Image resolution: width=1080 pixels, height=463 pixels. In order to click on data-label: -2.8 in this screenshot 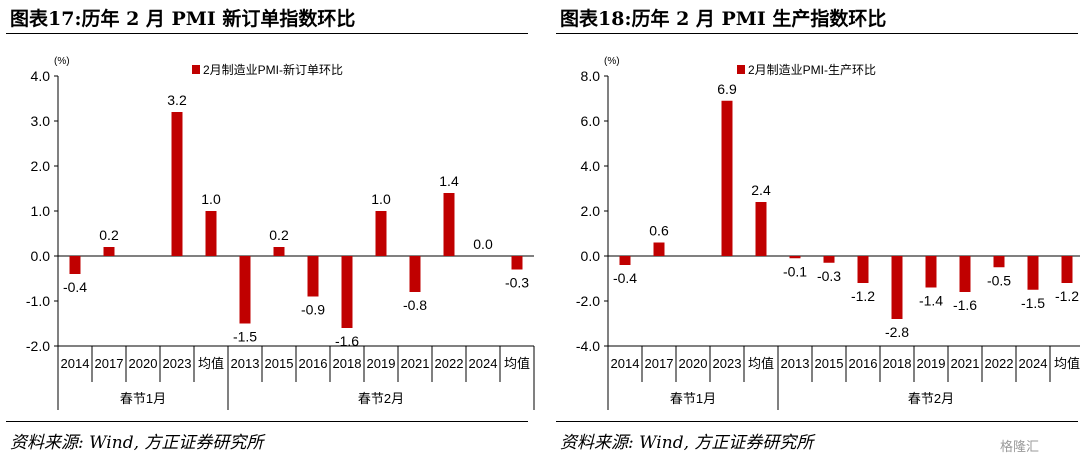, I will do `click(897, 332)`.